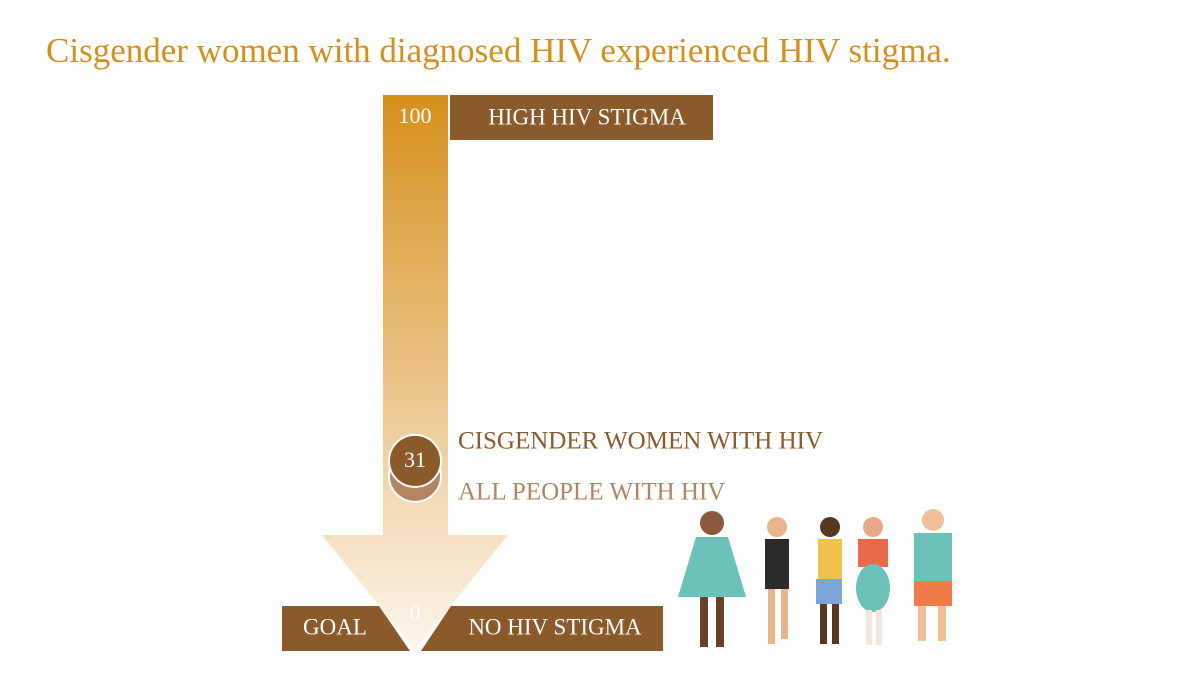 The image size is (1200, 675). Describe the element at coordinates (555, 626) in the screenshot. I see `bottom-label: NO HIV STIGMA` at that location.